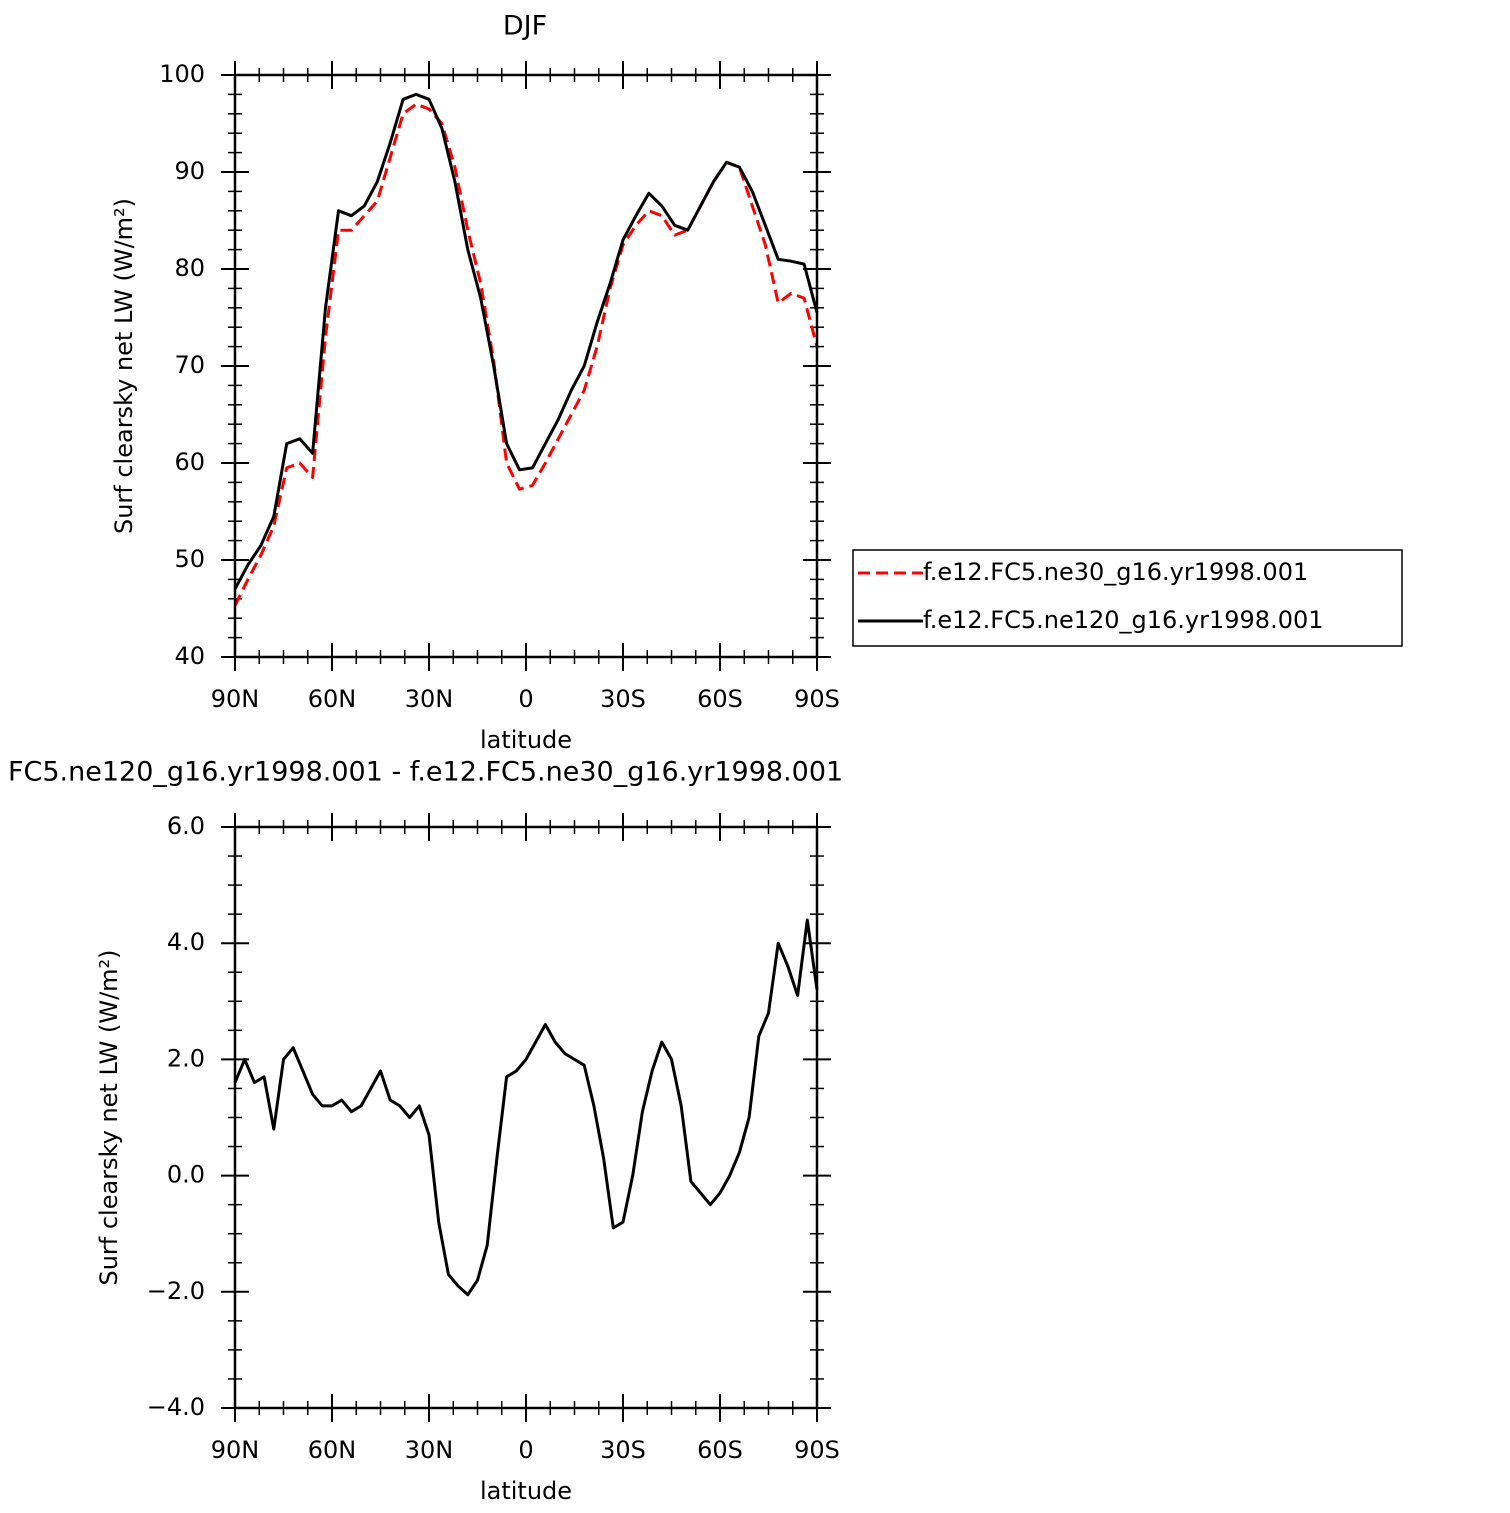 The width and height of the screenshot is (1510, 1513). Describe the element at coordinates (1127, 598) in the screenshot. I see `legend-box` at that location.